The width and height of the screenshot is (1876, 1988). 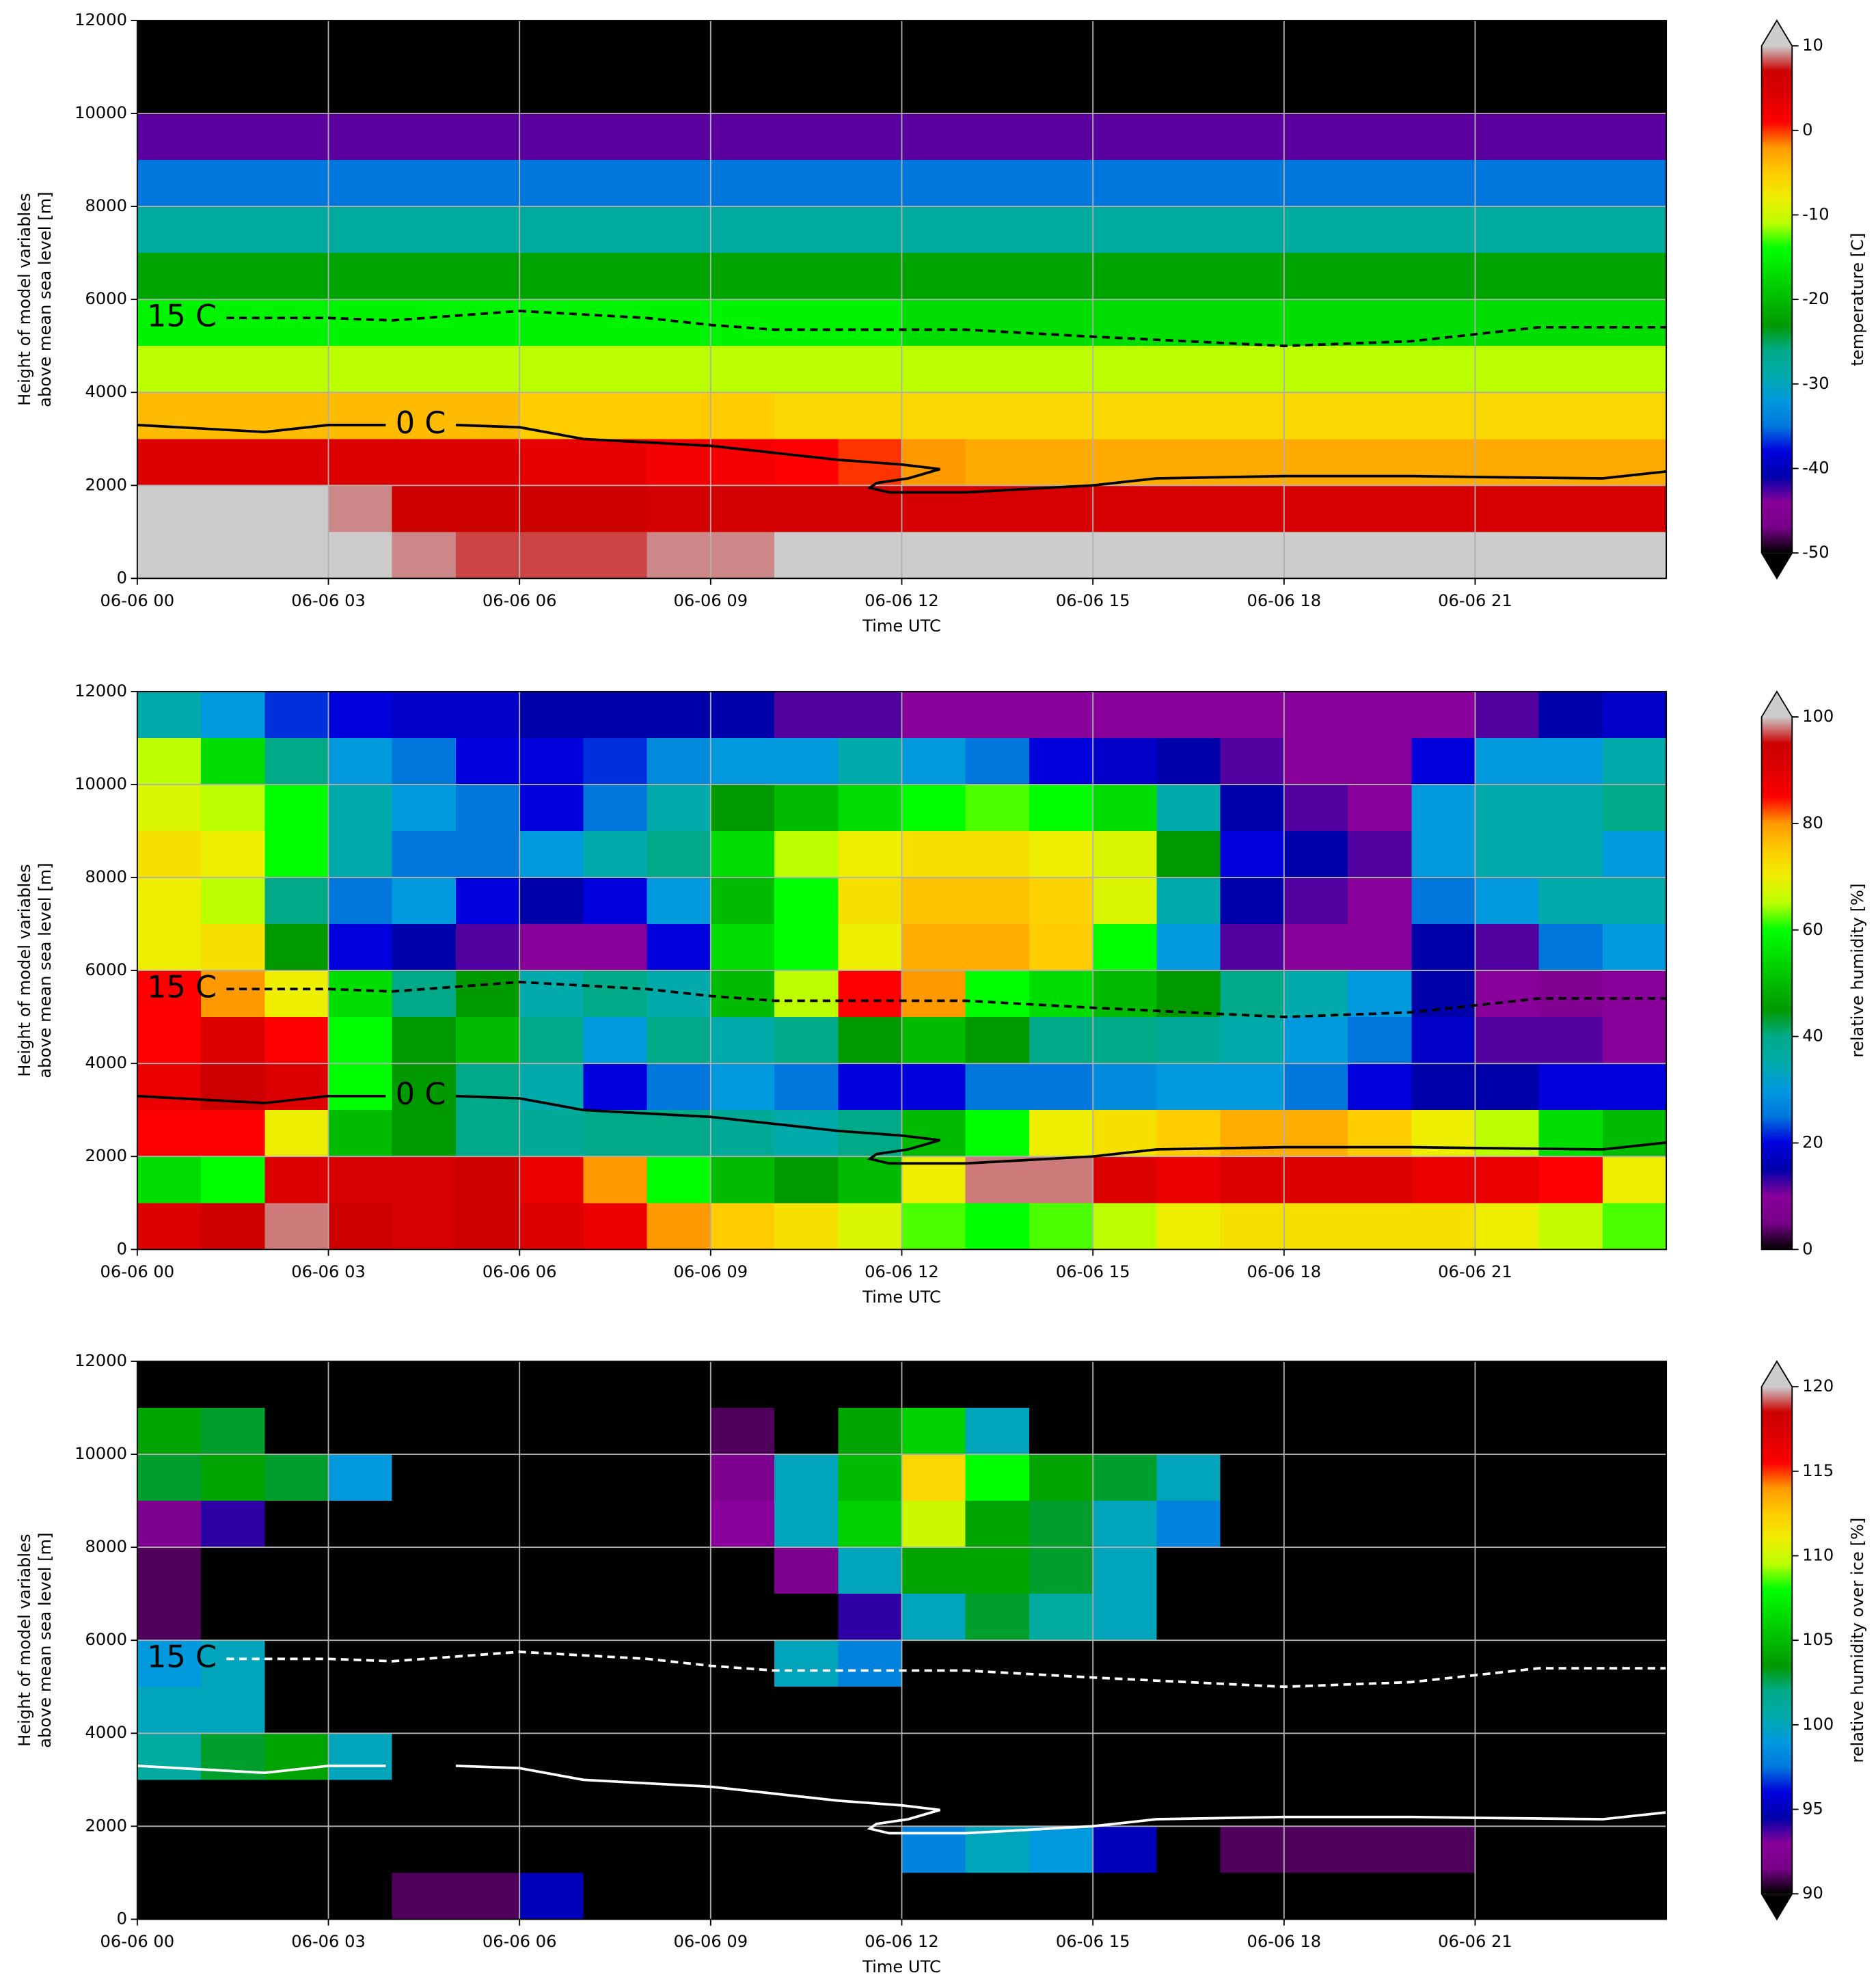 I want to click on y-tick-label: 0, so click(x=122, y=578).